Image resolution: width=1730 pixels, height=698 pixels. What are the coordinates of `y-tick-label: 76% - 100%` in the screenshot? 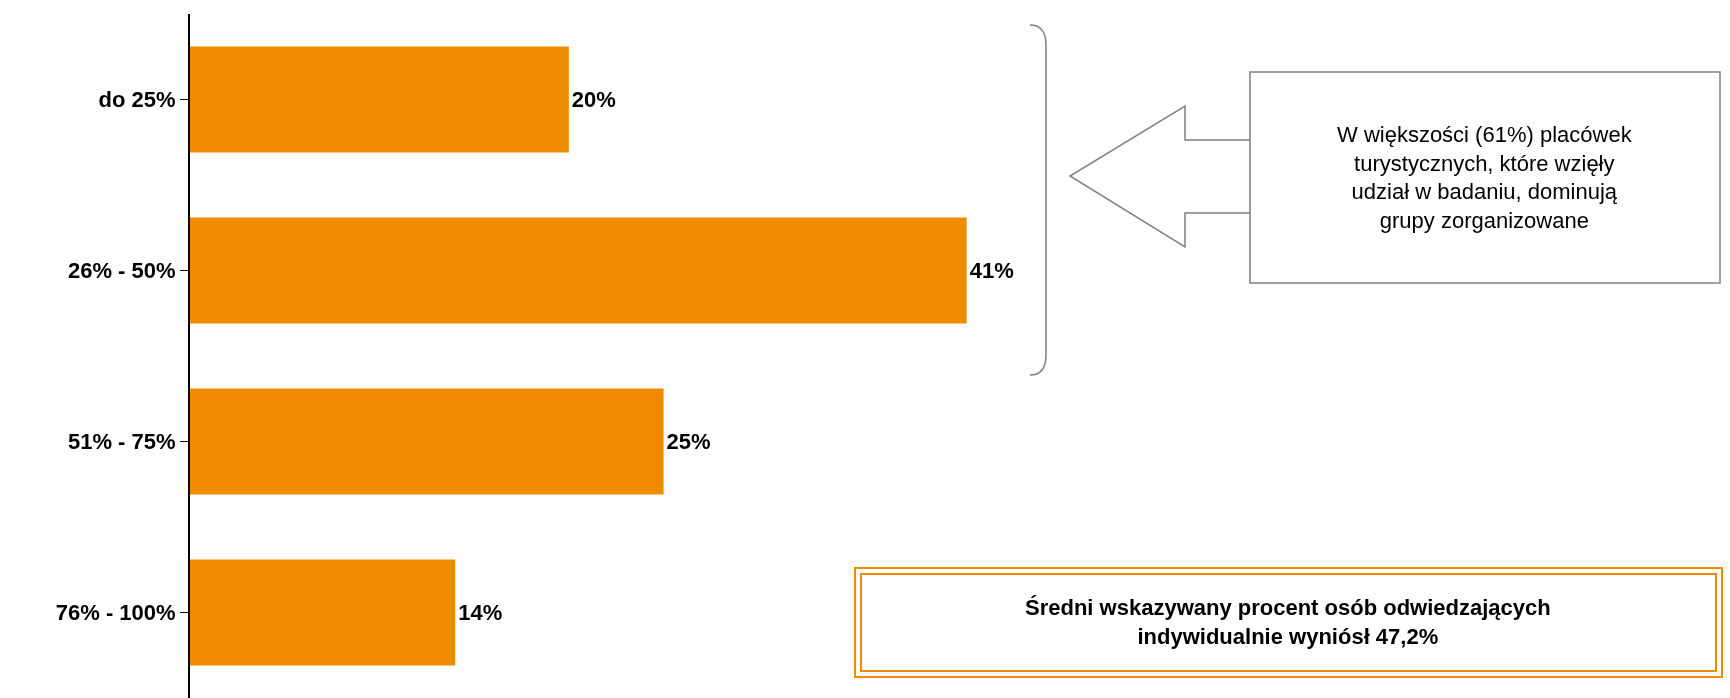 It's located at (115, 613).